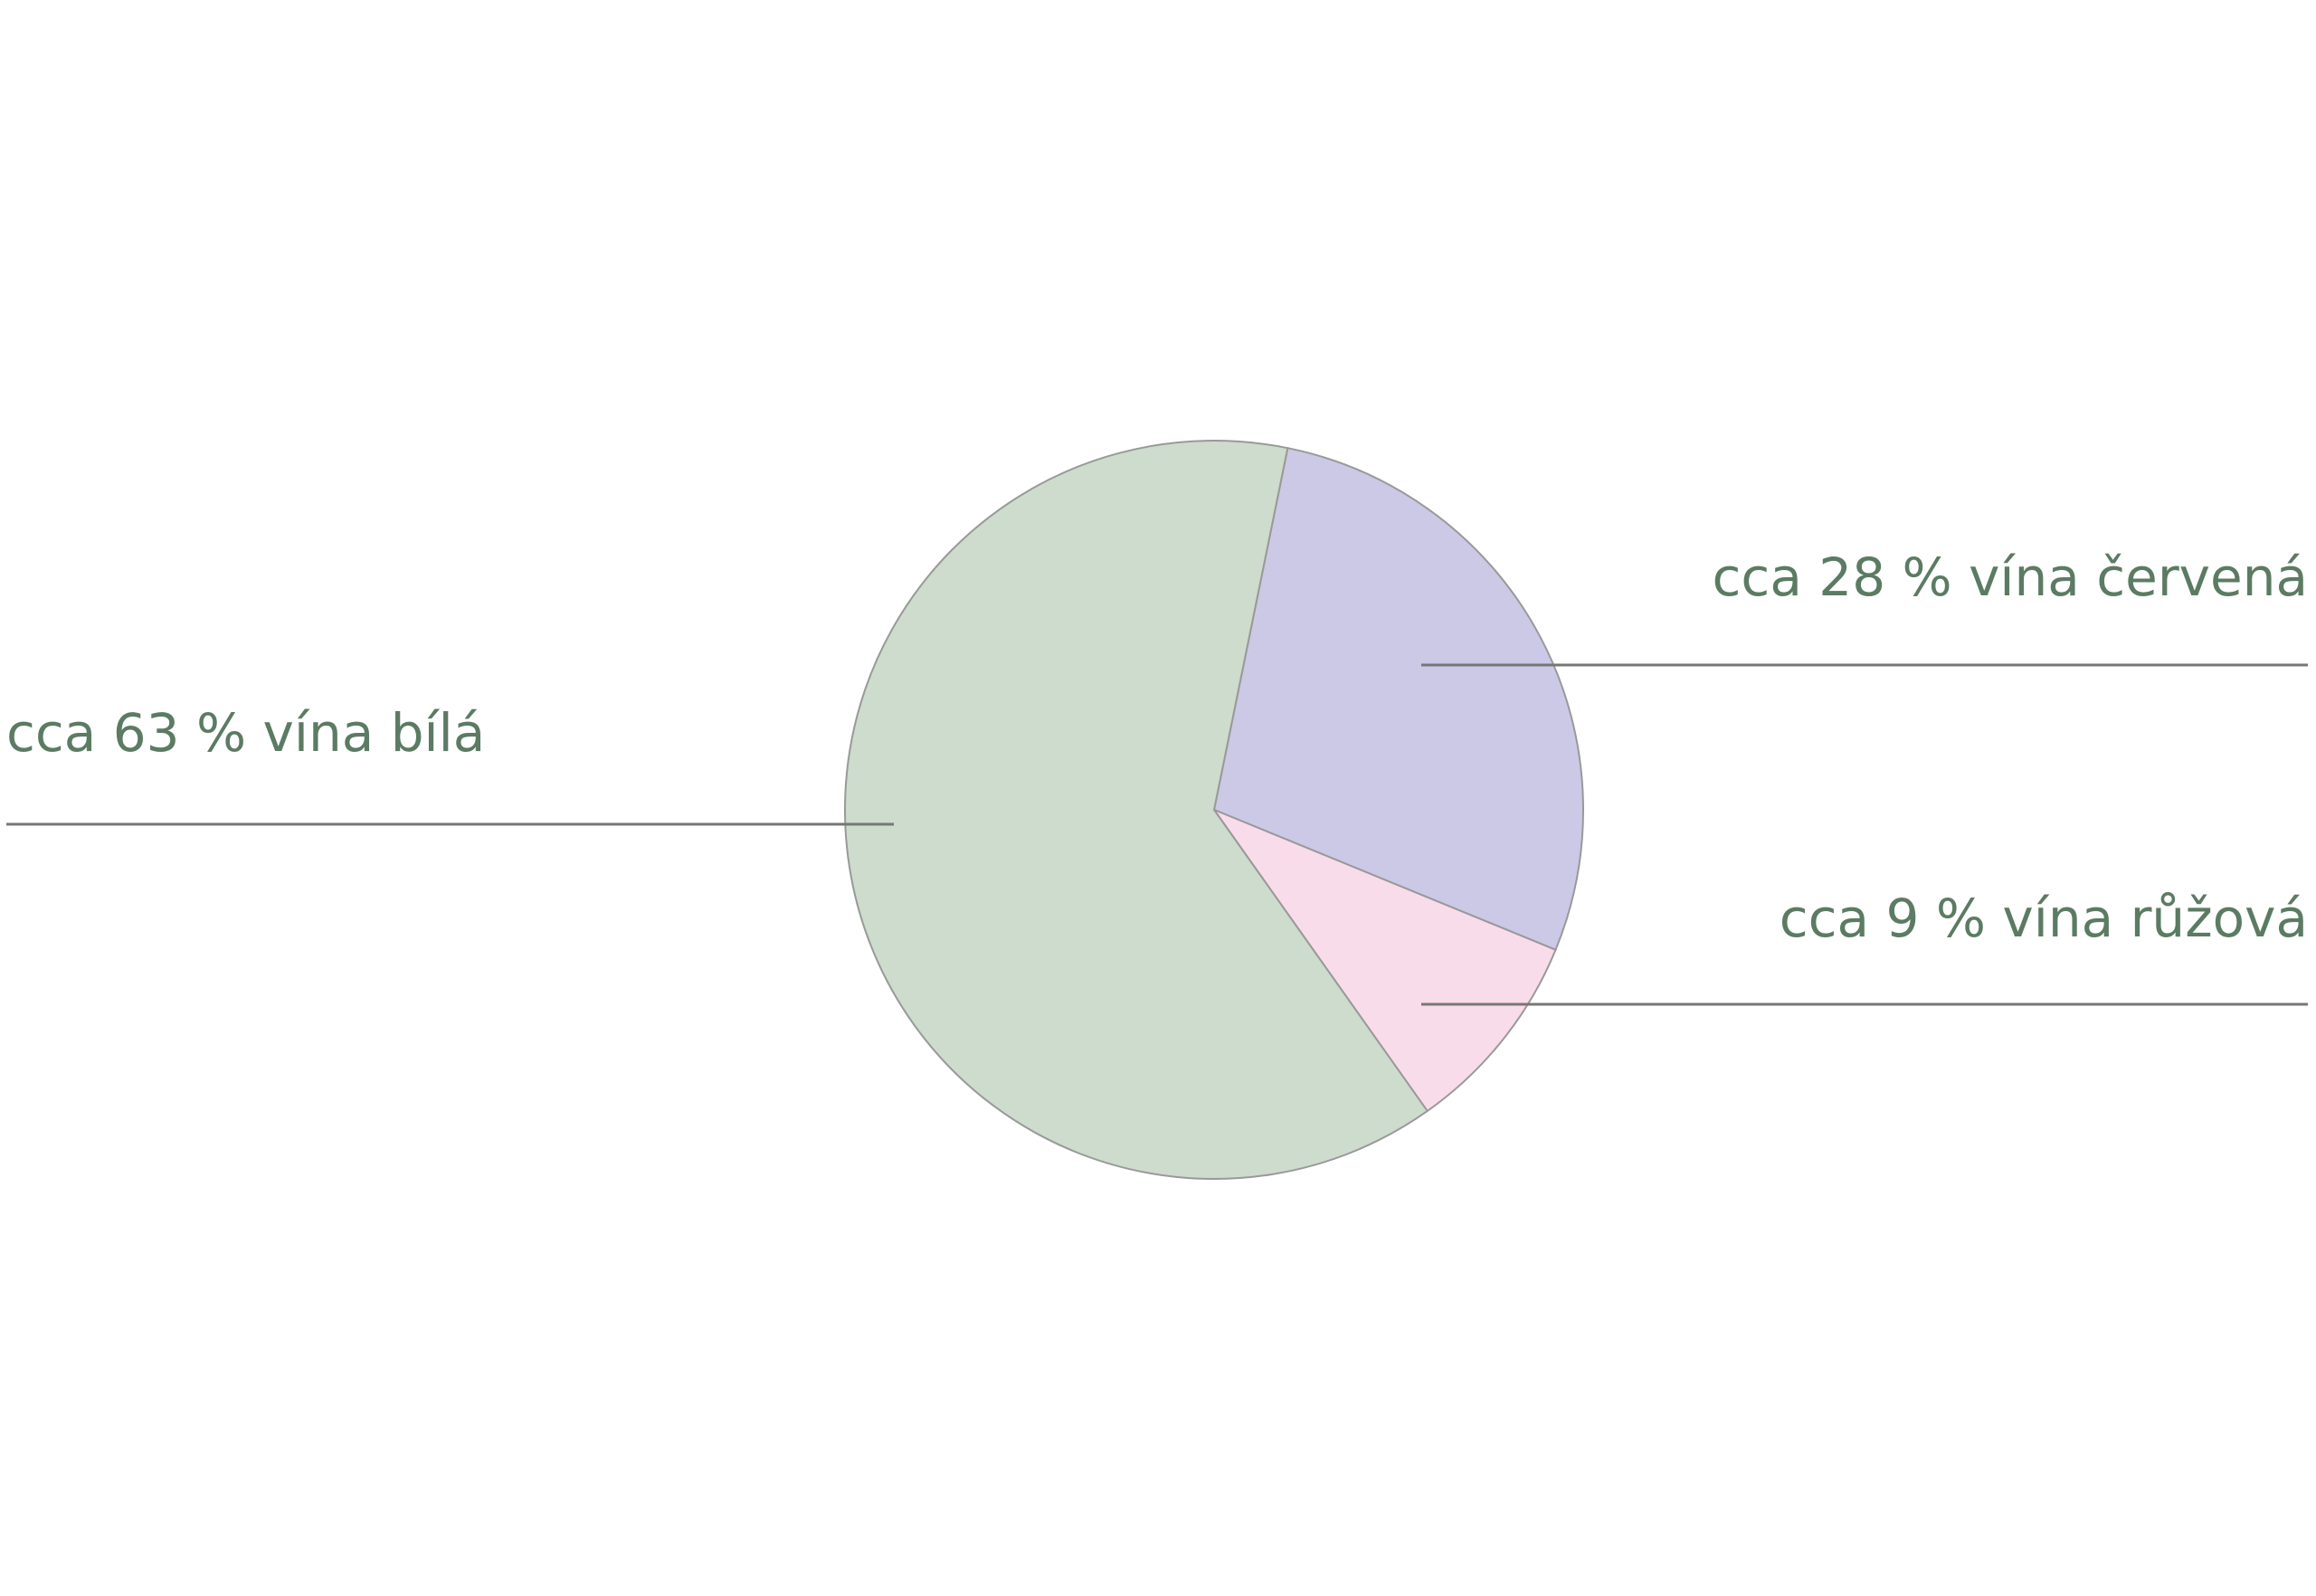 The height and width of the screenshot is (1596, 2316). I want to click on slice-label: cca 63 % vína bílá, so click(245, 733).